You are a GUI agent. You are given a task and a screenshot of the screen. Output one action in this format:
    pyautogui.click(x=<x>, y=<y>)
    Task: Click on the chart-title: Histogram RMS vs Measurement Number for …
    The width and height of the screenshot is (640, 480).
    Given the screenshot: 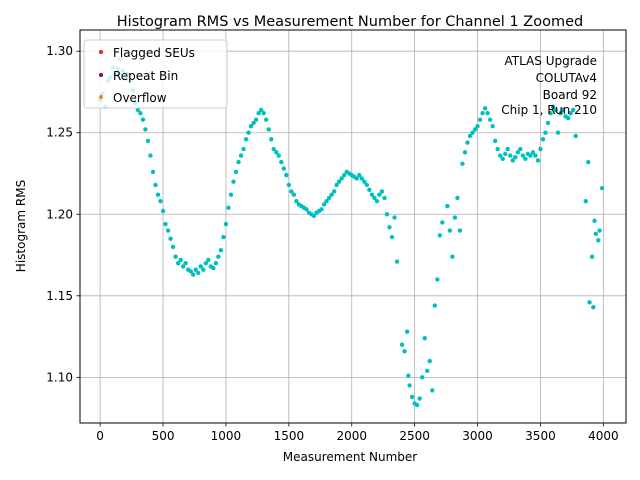 What is the action you would take?
    pyautogui.click(x=350, y=22)
    